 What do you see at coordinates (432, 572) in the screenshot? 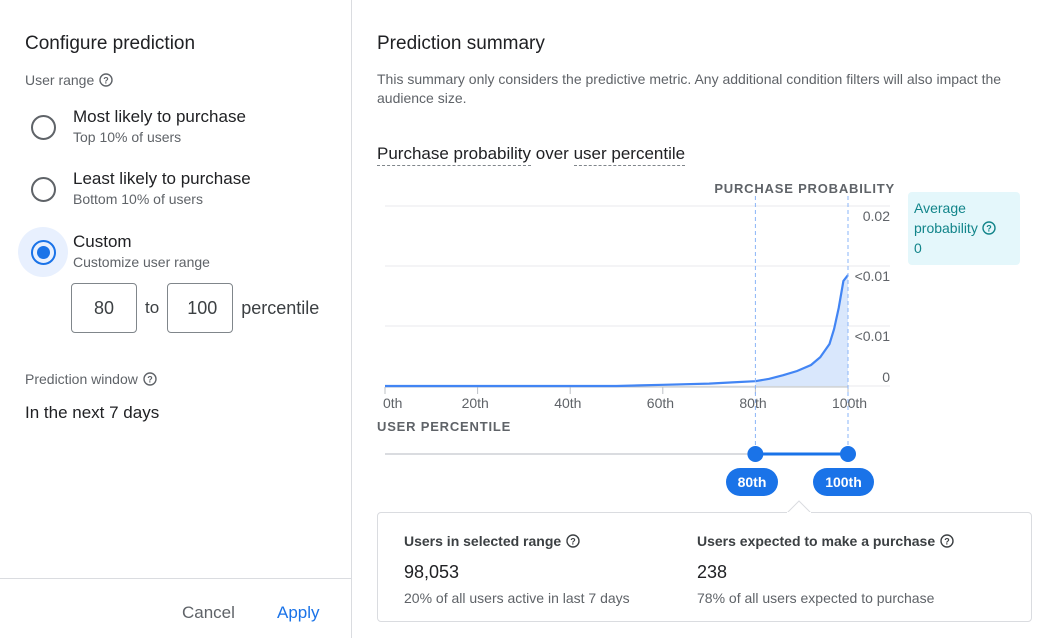
I see `stat-value: 98,053` at bounding box center [432, 572].